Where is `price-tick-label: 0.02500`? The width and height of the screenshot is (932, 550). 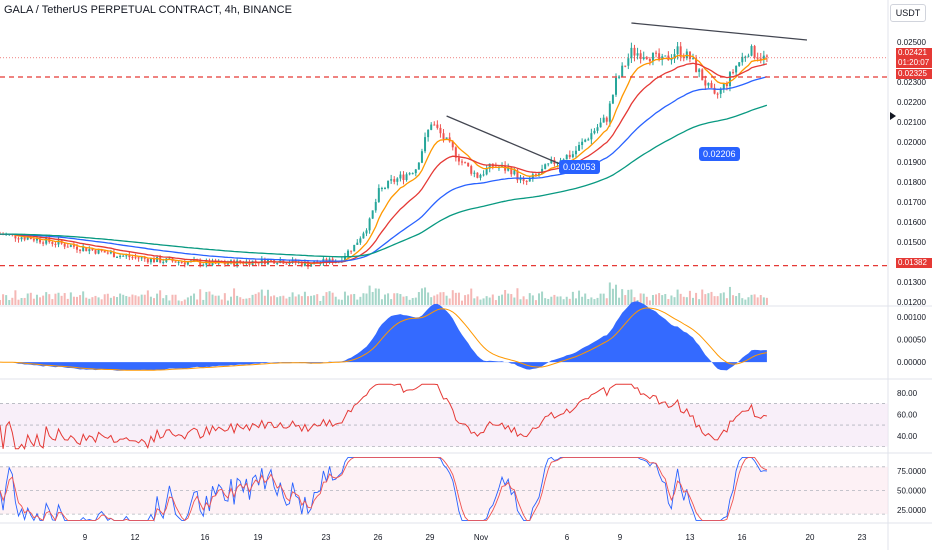
price-tick-label: 0.02500 is located at coordinates (911, 42).